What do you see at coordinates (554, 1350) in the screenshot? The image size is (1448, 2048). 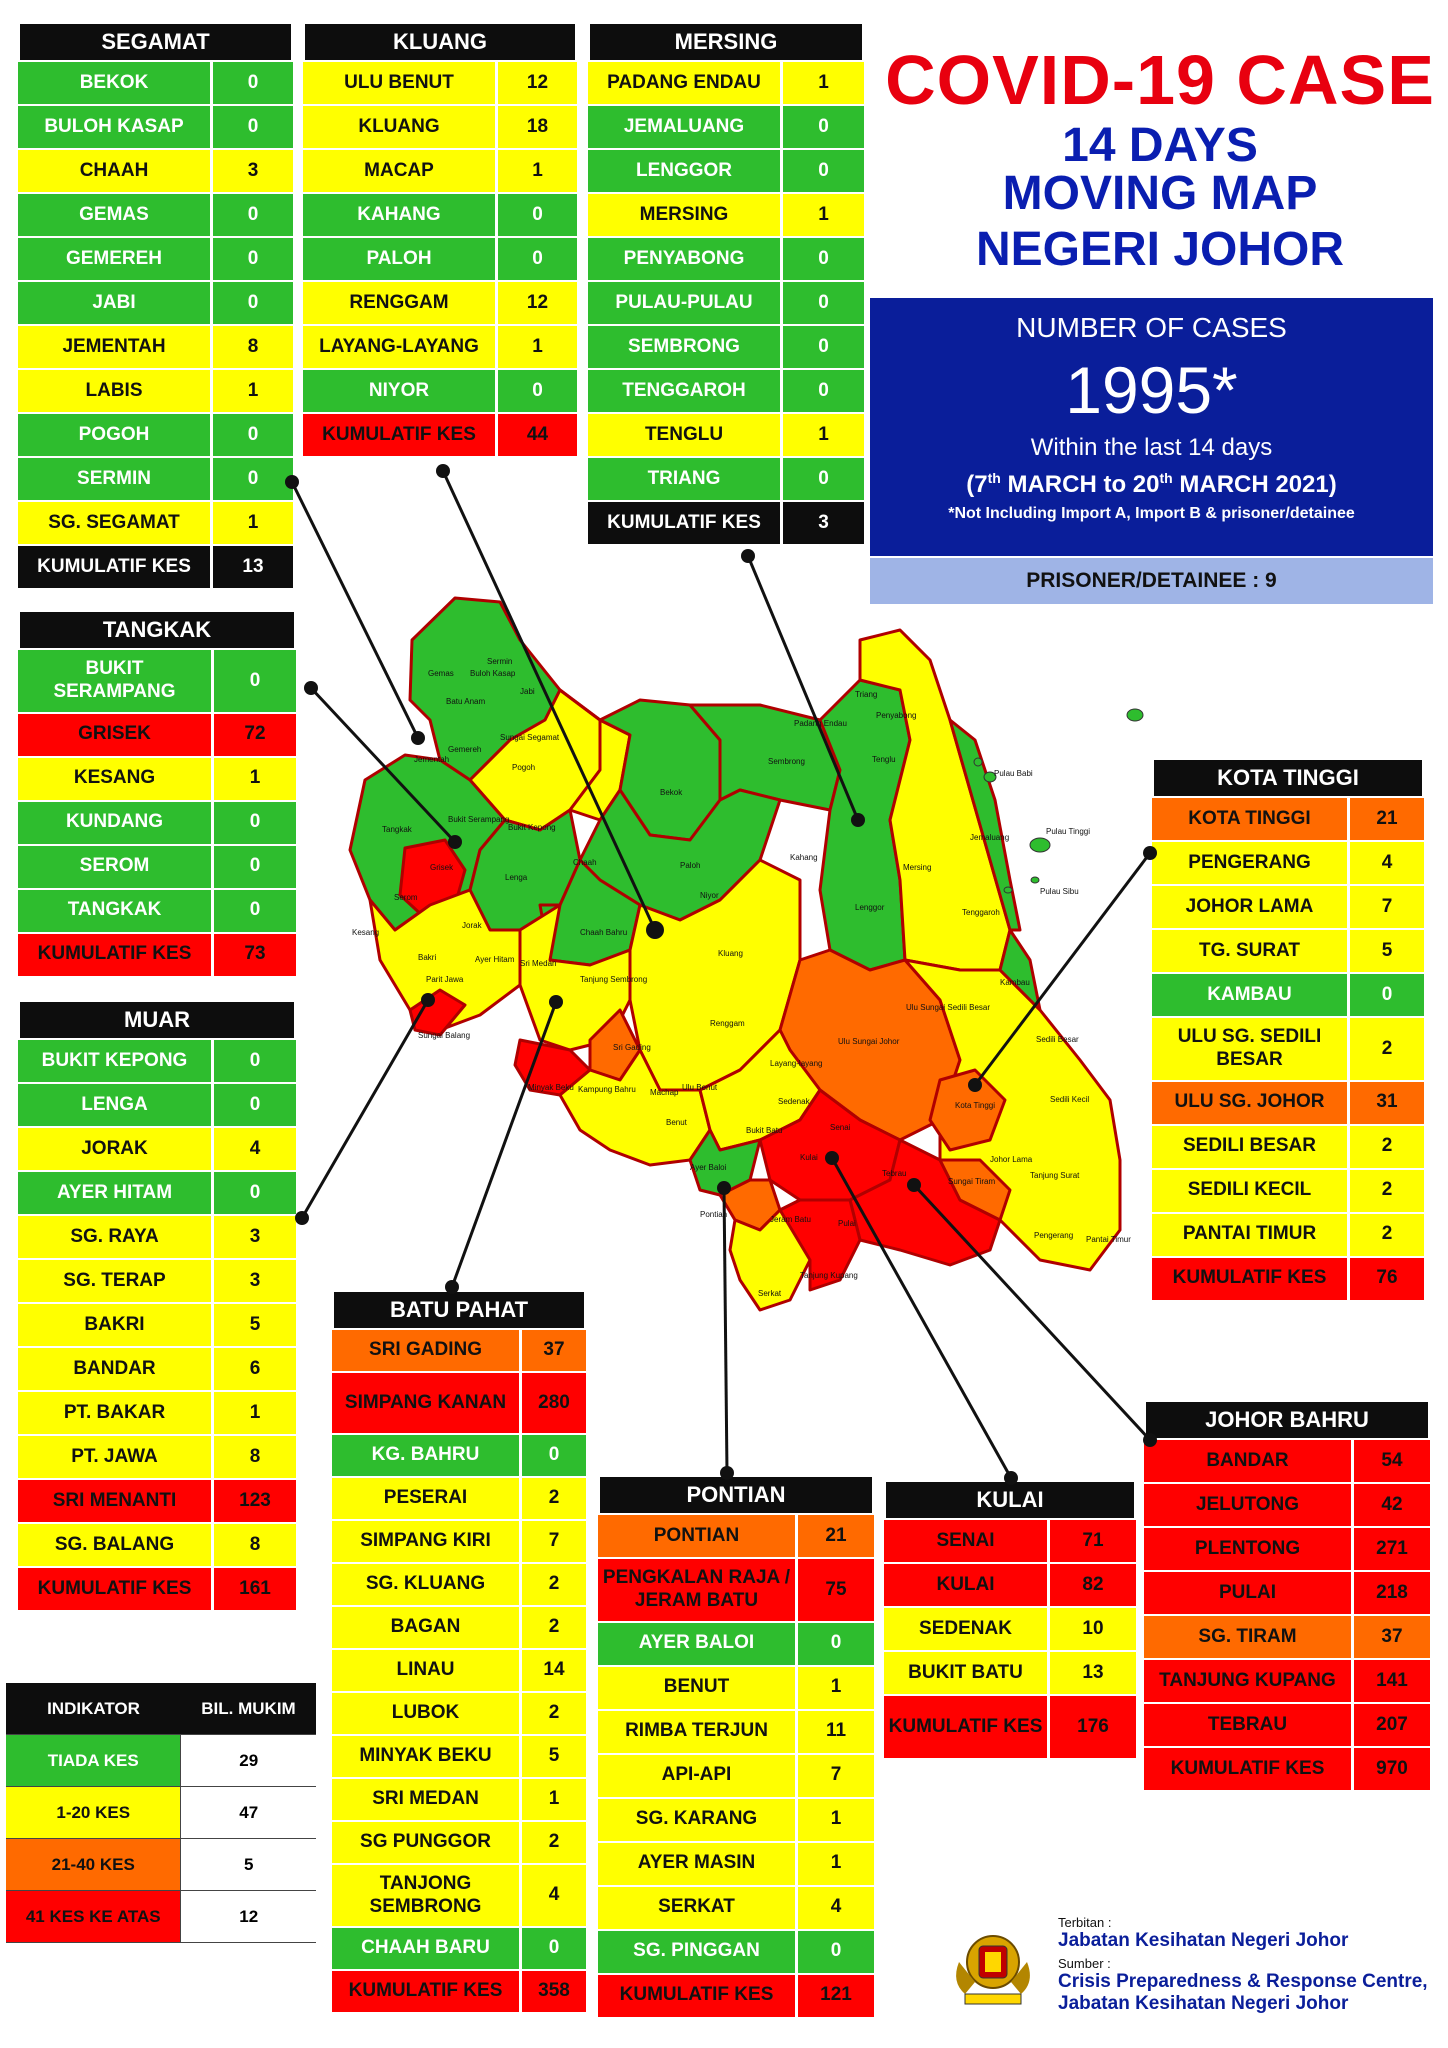 I see `case-count: 37` at bounding box center [554, 1350].